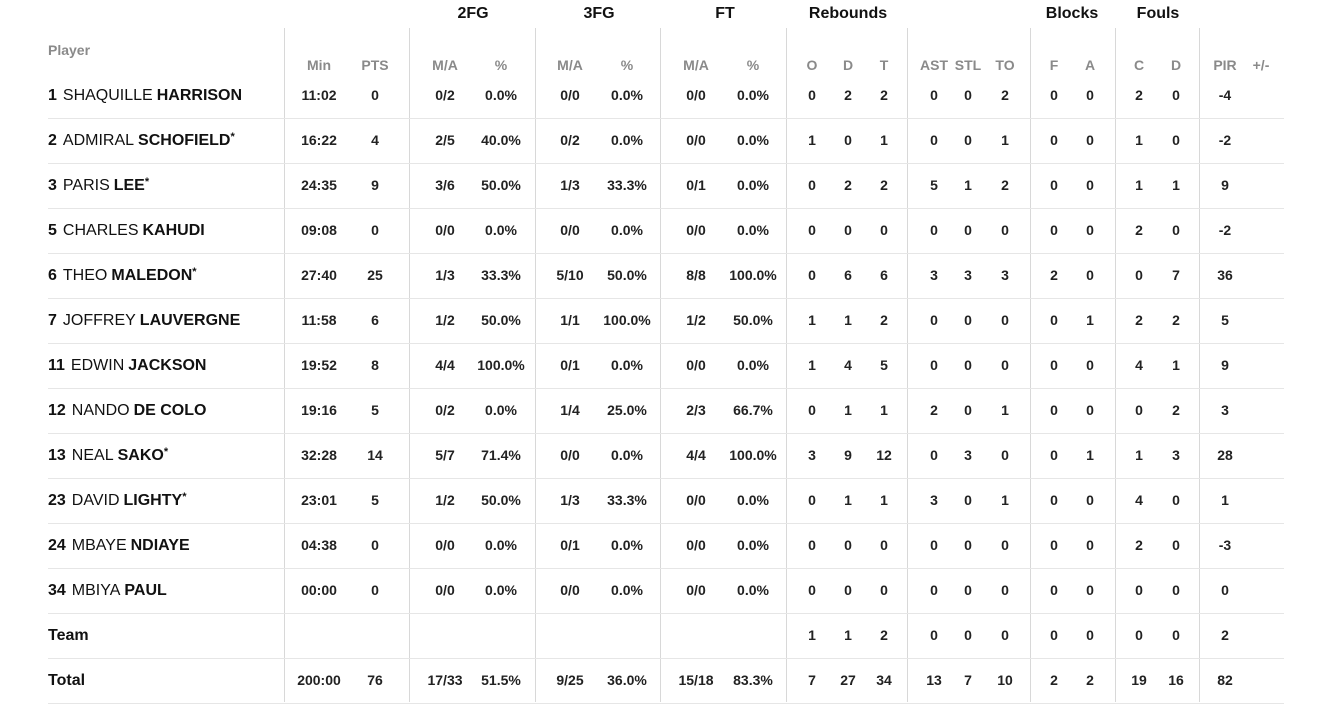  Describe the element at coordinates (1054, 65) in the screenshot. I see `column-header-blk-f: F` at that location.